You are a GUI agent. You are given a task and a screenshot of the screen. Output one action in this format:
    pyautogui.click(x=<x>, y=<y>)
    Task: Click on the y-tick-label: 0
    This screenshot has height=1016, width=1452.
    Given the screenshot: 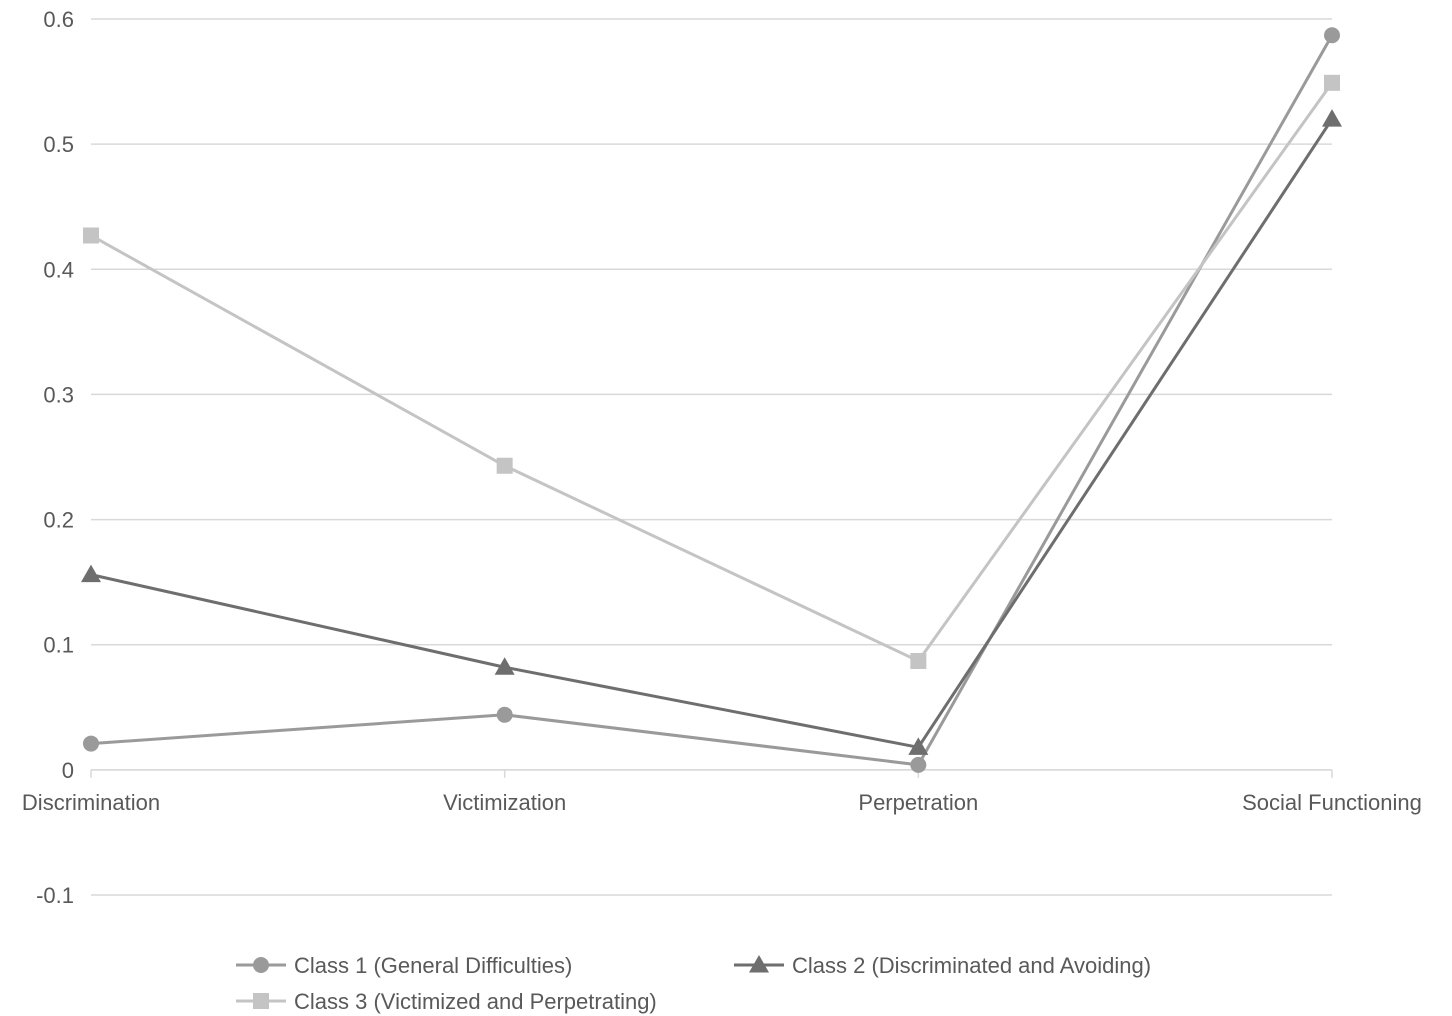 What is the action you would take?
    pyautogui.click(x=68, y=770)
    